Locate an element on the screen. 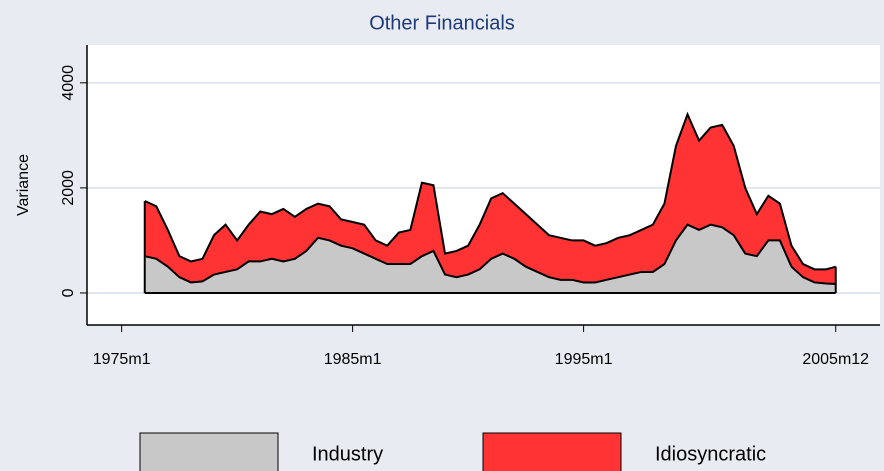 The image size is (884, 471). y-tick-label: 2000 is located at coordinates (68, 188).